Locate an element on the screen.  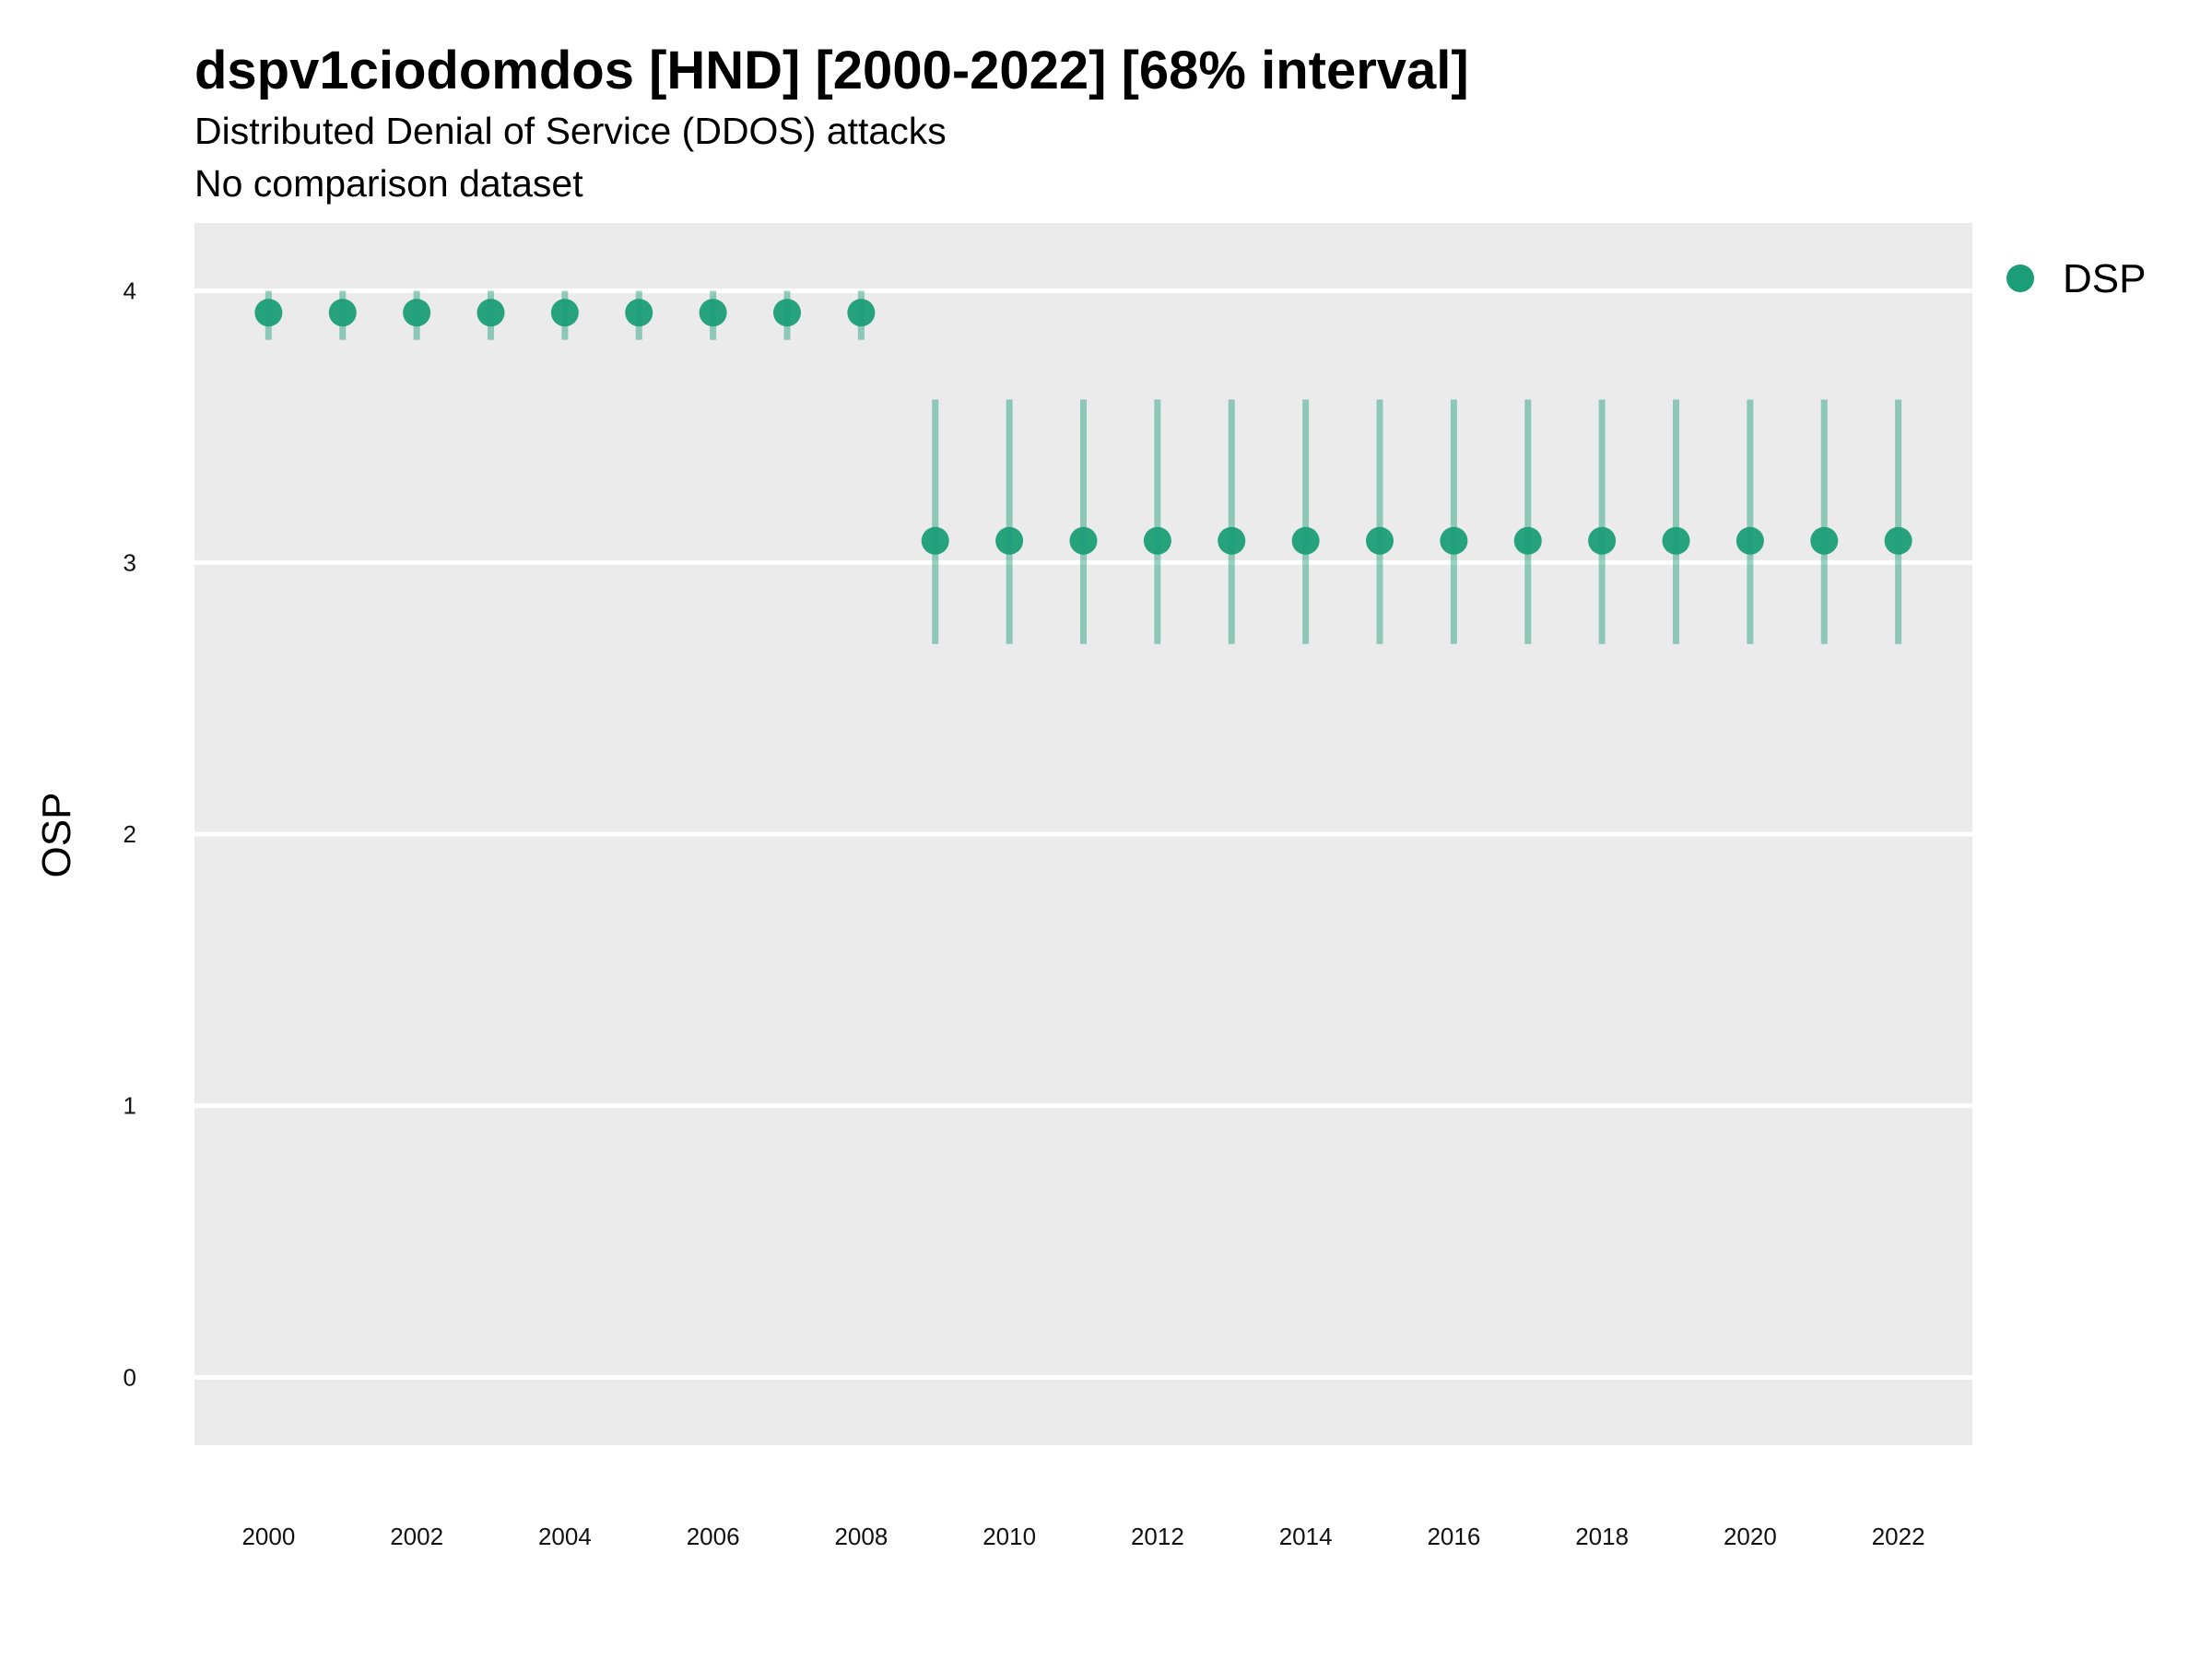
data-point-2015 is located at coordinates (1380, 540).